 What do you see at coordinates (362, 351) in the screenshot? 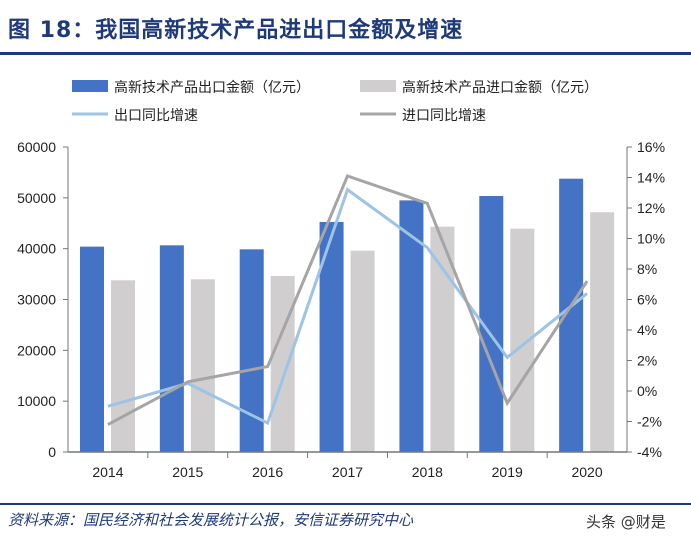
I see `bar-import-2017` at bounding box center [362, 351].